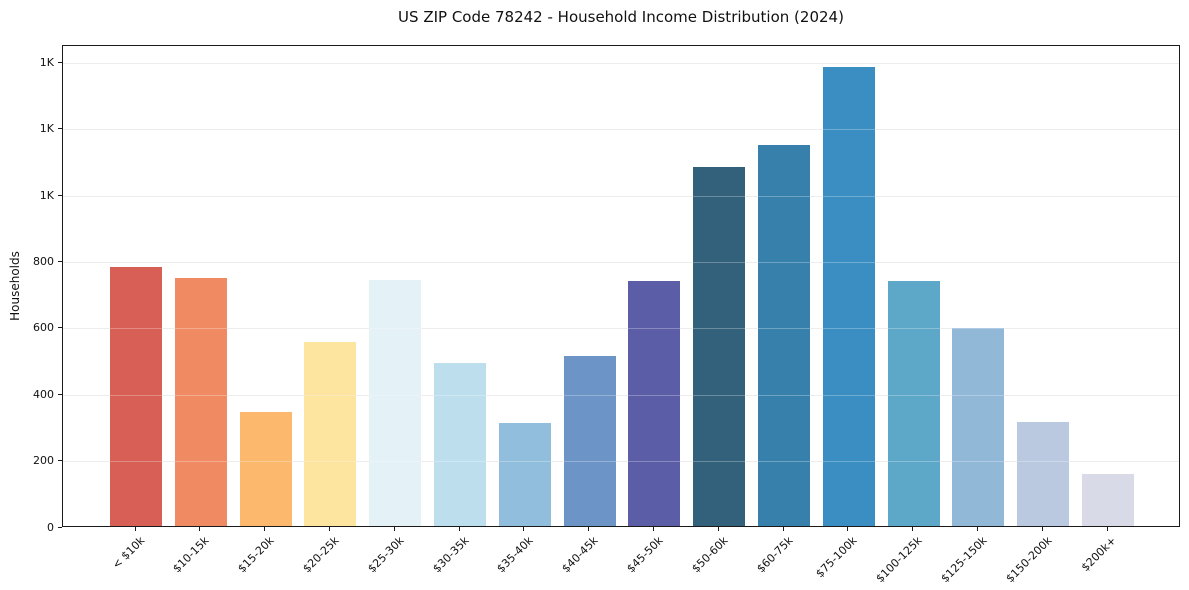  What do you see at coordinates (43, 261) in the screenshot?
I see `y-tick-label: 800` at bounding box center [43, 261].